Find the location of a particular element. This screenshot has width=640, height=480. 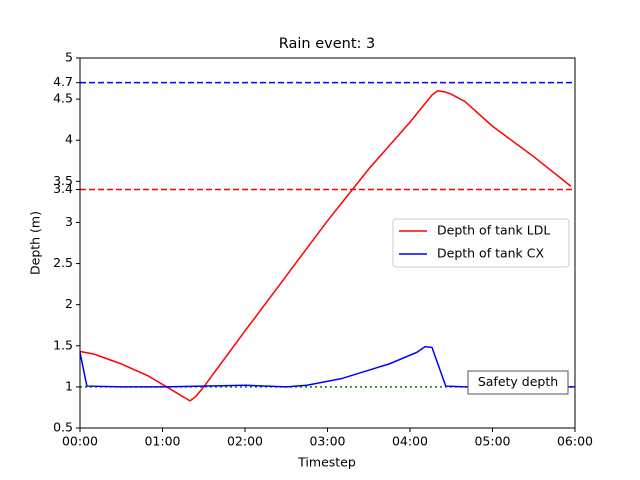

annotation-box is located at coordinates (518, 382).